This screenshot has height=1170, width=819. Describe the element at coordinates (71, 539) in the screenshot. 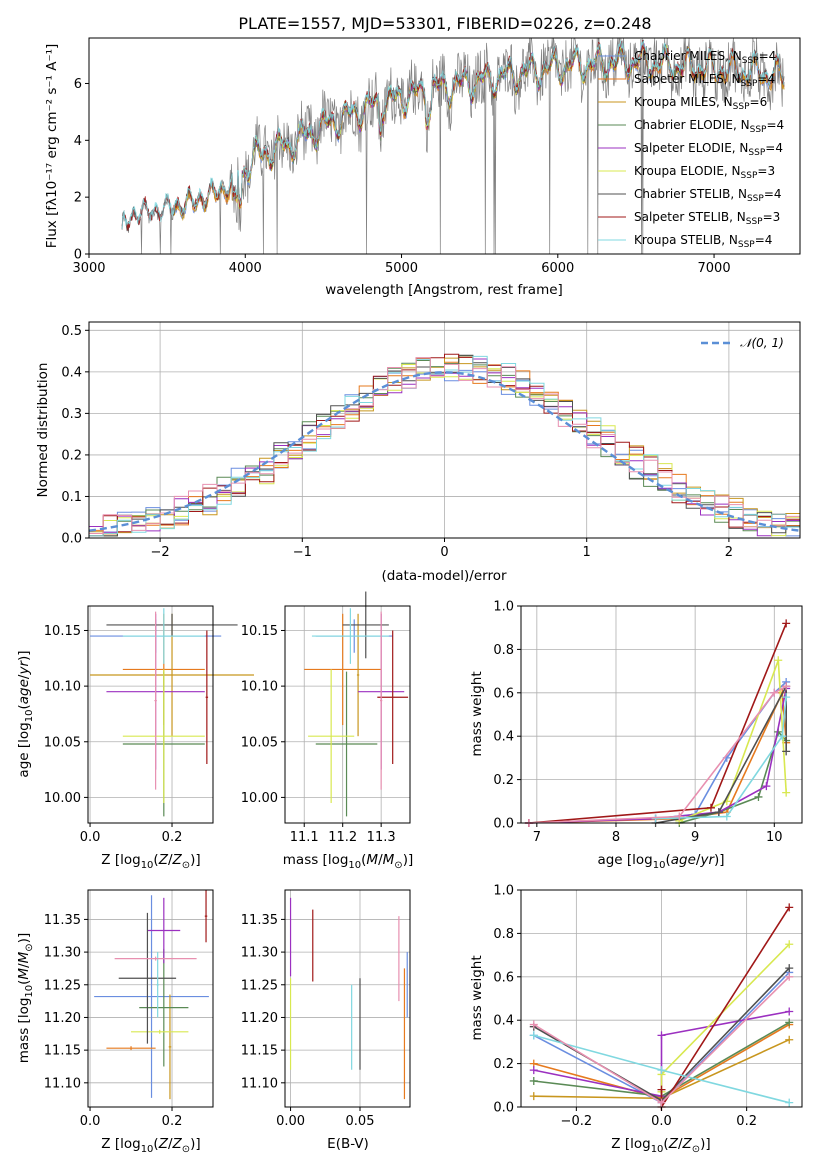

I see `y-tick-label: 0.0` at that location.